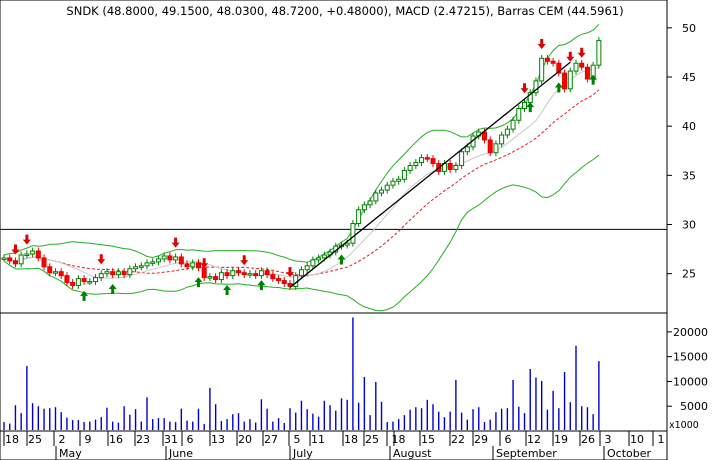 This screenshot has width=714, height=460. I want to click on day-label: 26, so click(588, 439).